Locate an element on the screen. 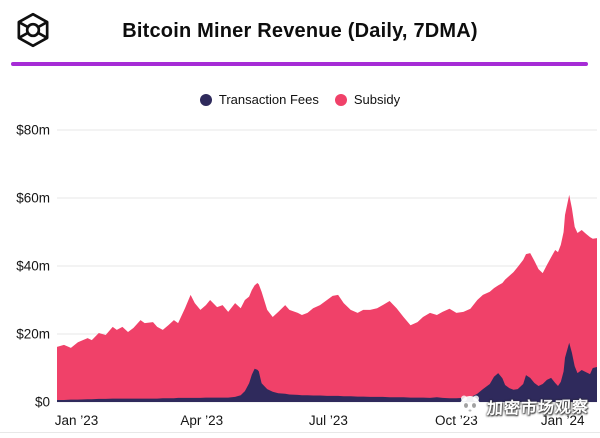 Image resolution: width=600 pixels, height=438 pixels. page-title: Bitcoin Miner Revenue (Daily, 7DMA) is located at coordinates (300, 31).